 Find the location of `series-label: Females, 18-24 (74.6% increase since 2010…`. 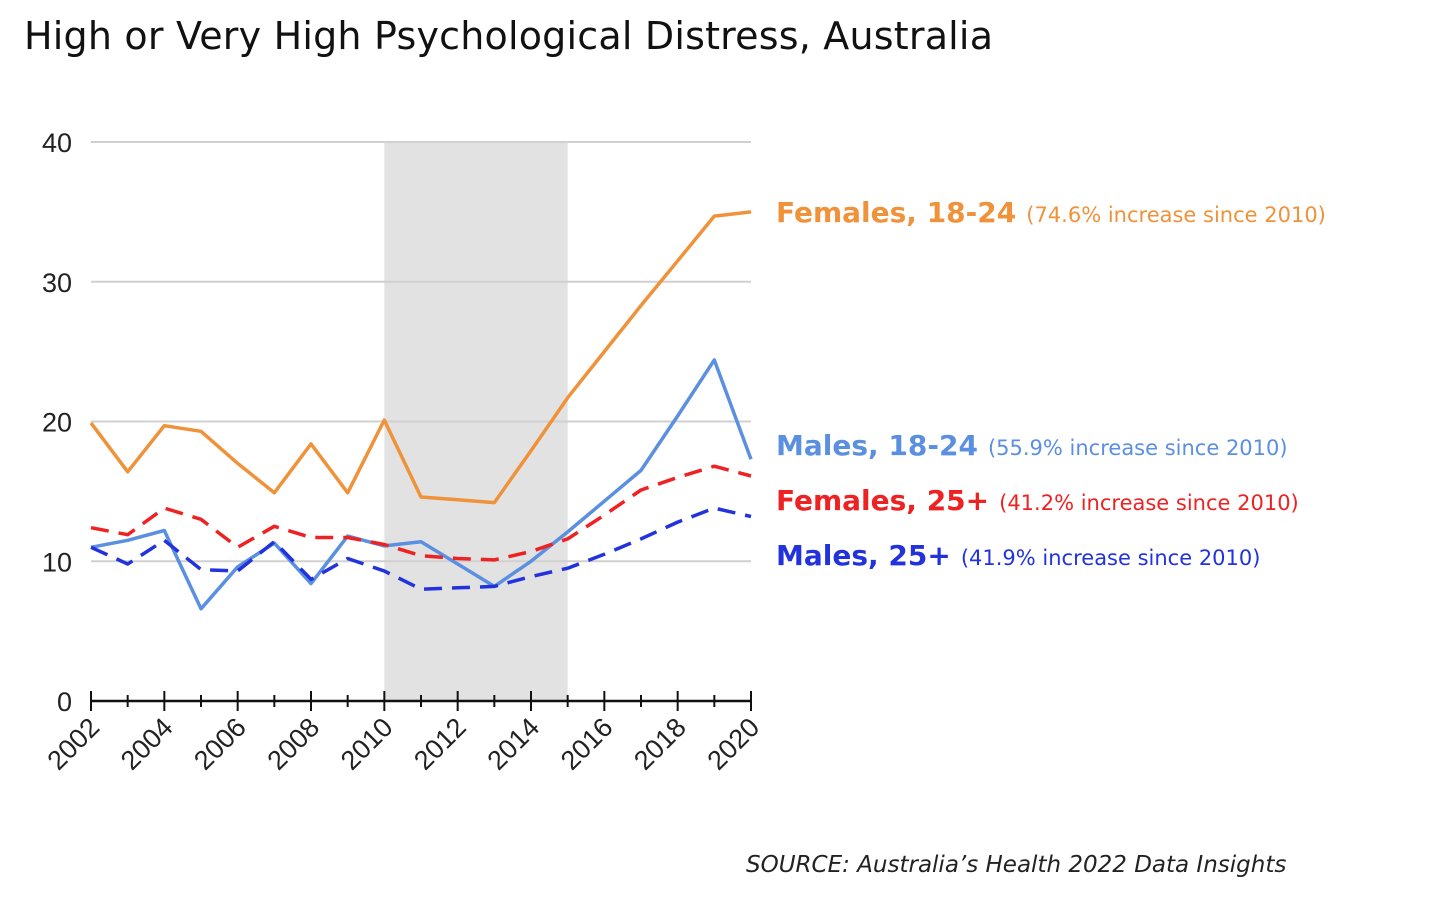

series-label: Females, 18-24 (74.6% increase since 2010… is located at coordinates (1051, 212).